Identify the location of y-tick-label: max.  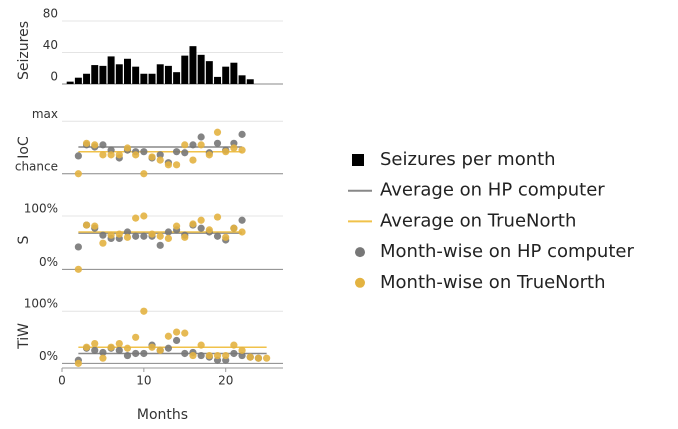
(45, 114).